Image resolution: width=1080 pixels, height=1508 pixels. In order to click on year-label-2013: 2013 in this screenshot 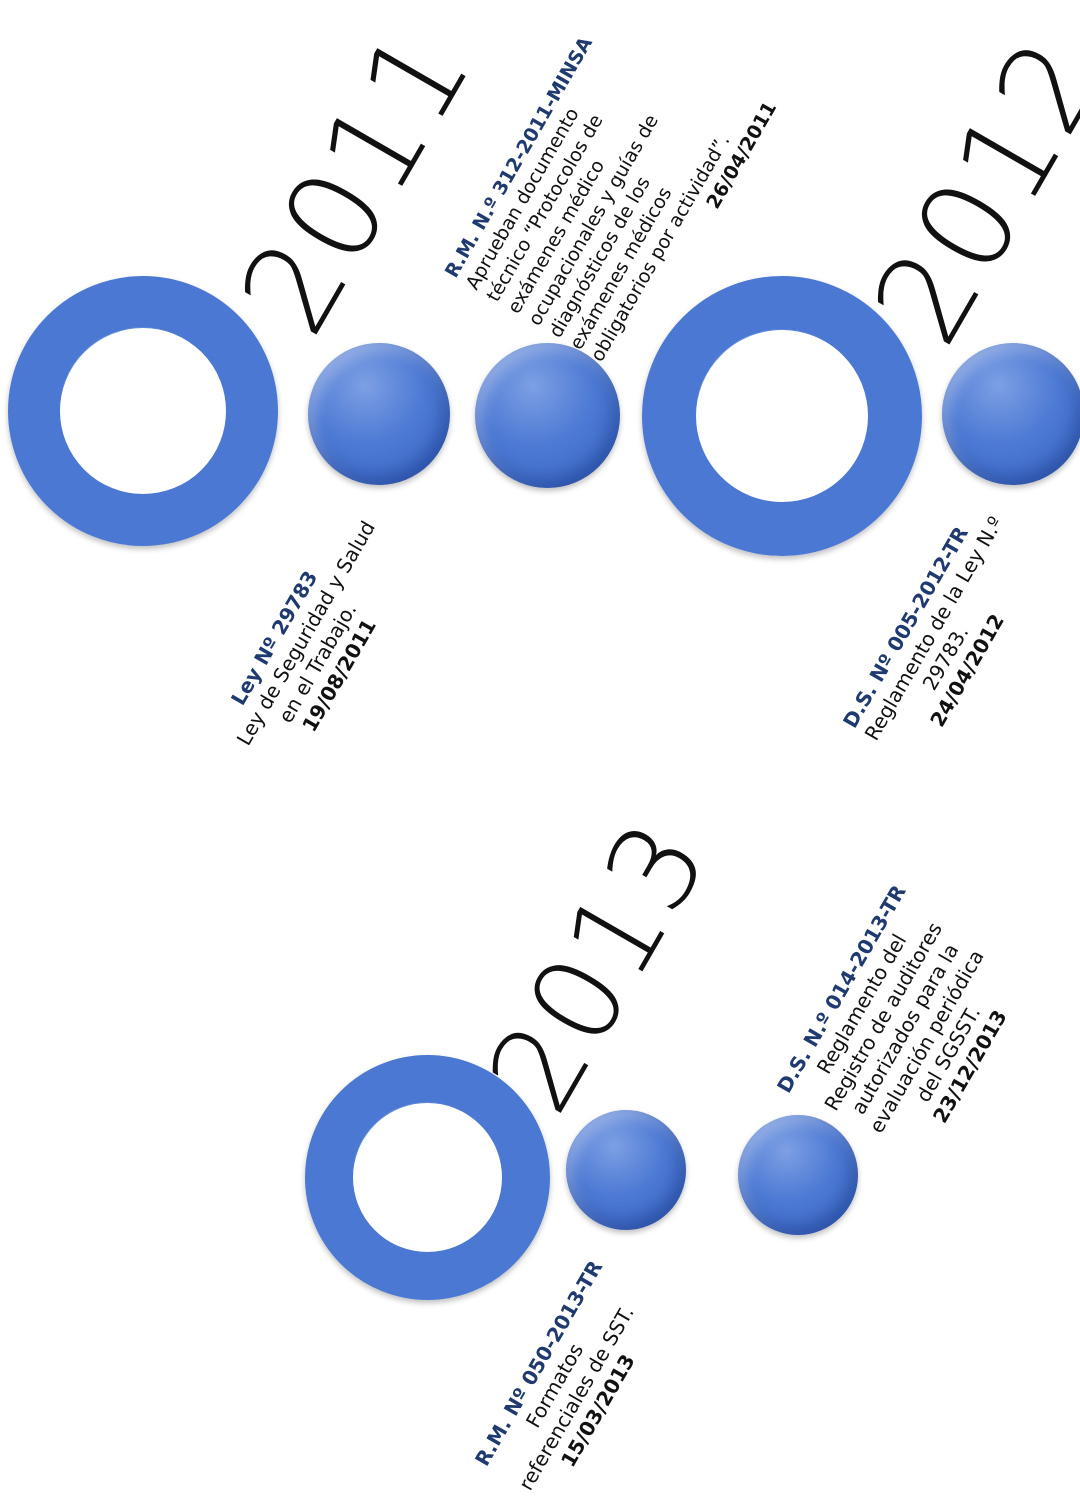, I will do `click(598, 965)`.